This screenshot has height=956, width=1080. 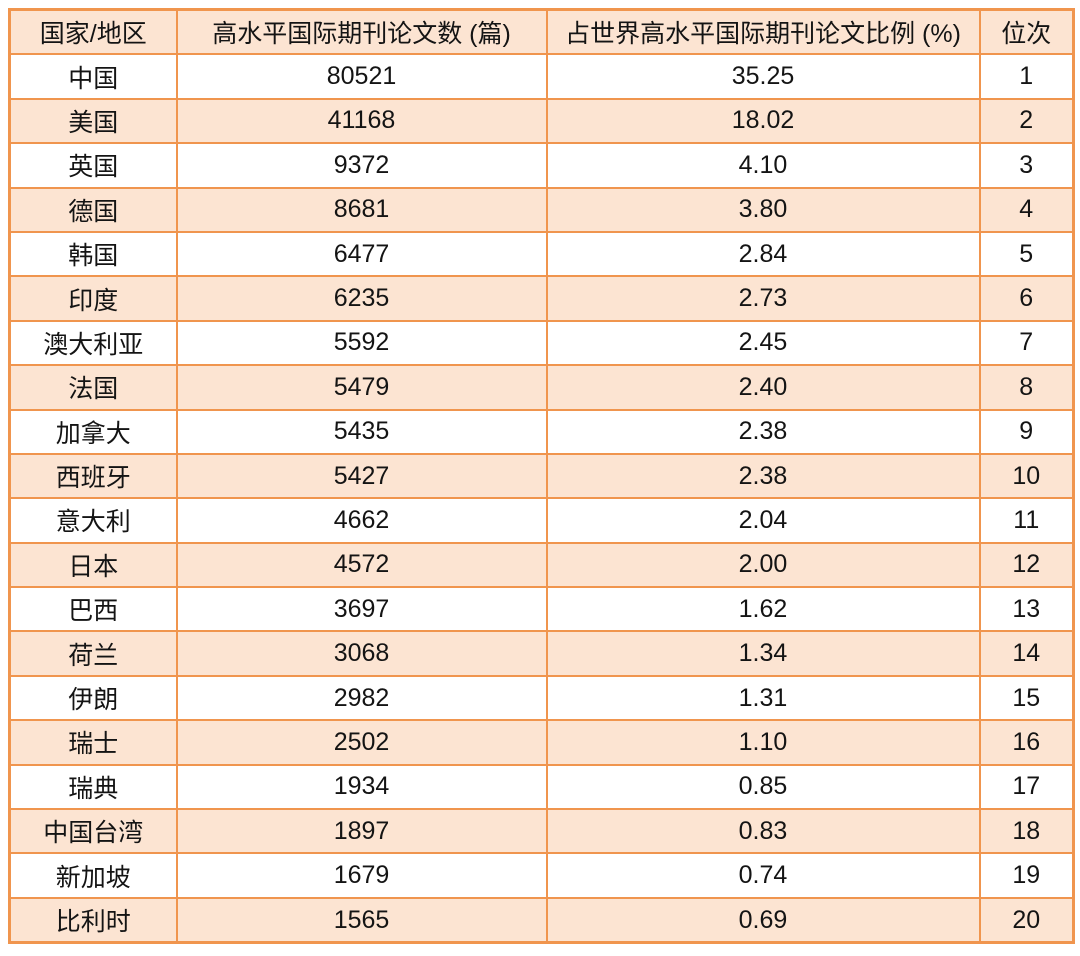 I want to click on papers-cell: 2982, so click(x=361, y=698).